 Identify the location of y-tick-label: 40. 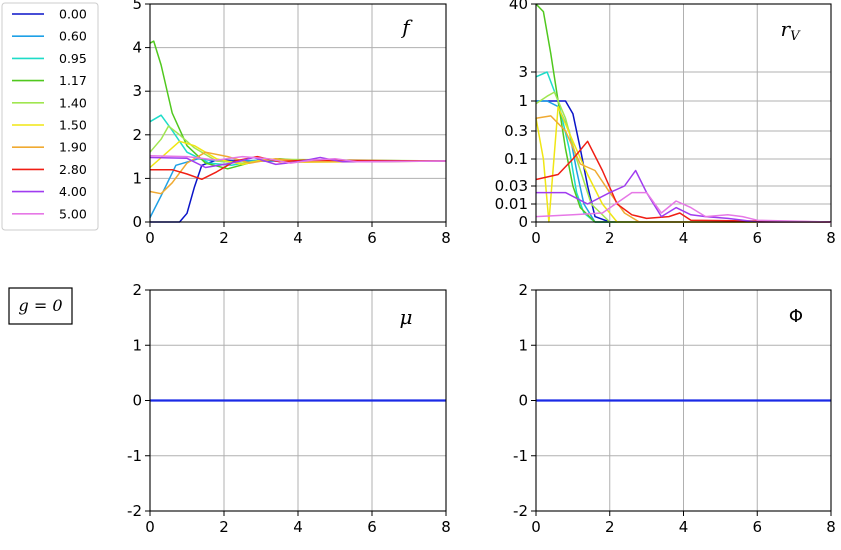
(518, 6).